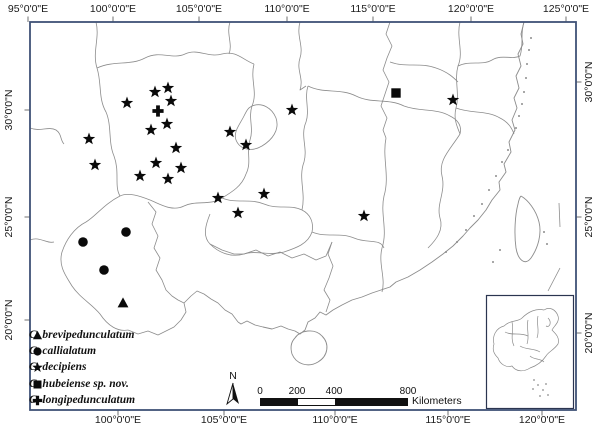 The image size is (600, 427). I want to click on axis-label-bottom: 115°0'0"E, so click(448, 420).